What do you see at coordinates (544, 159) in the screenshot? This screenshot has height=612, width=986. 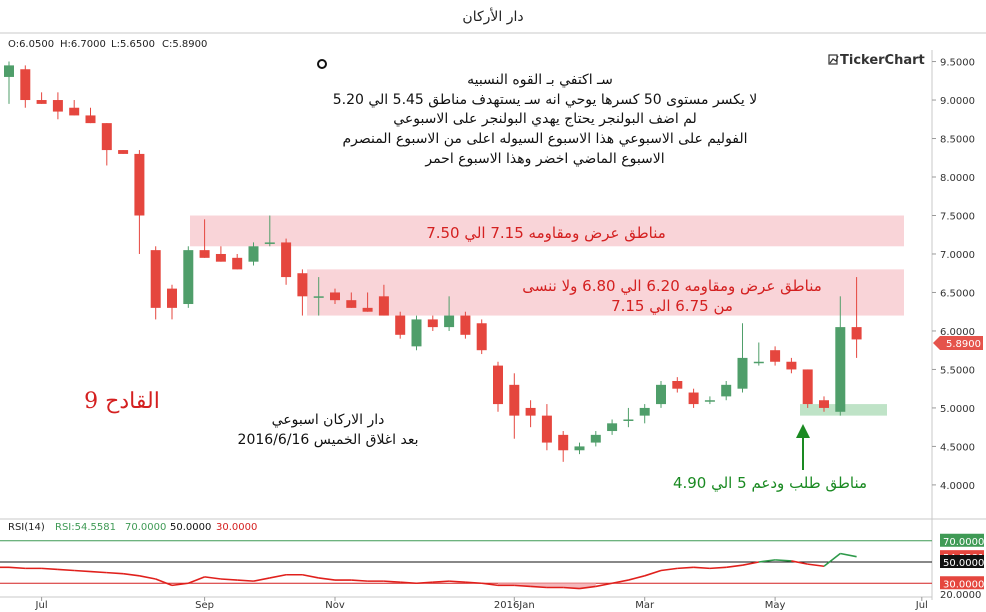 I see `annotation-line-5: الاسبوع الماضي اخضر وهذا الاسبوع احمر` at bounding box center [544, 159].